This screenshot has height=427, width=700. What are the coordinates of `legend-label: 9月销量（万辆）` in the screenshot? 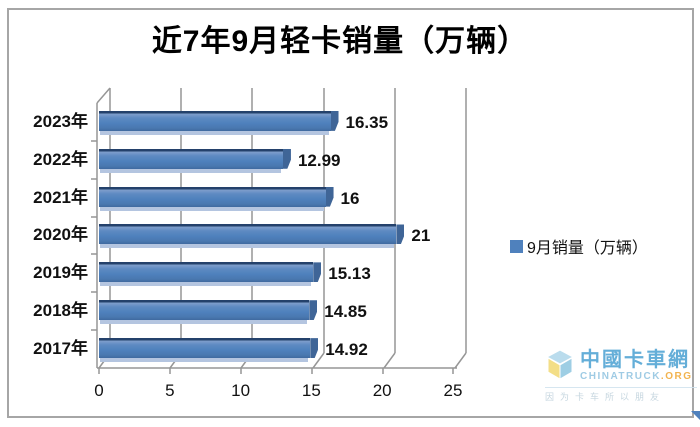 It's located at (587, 248).